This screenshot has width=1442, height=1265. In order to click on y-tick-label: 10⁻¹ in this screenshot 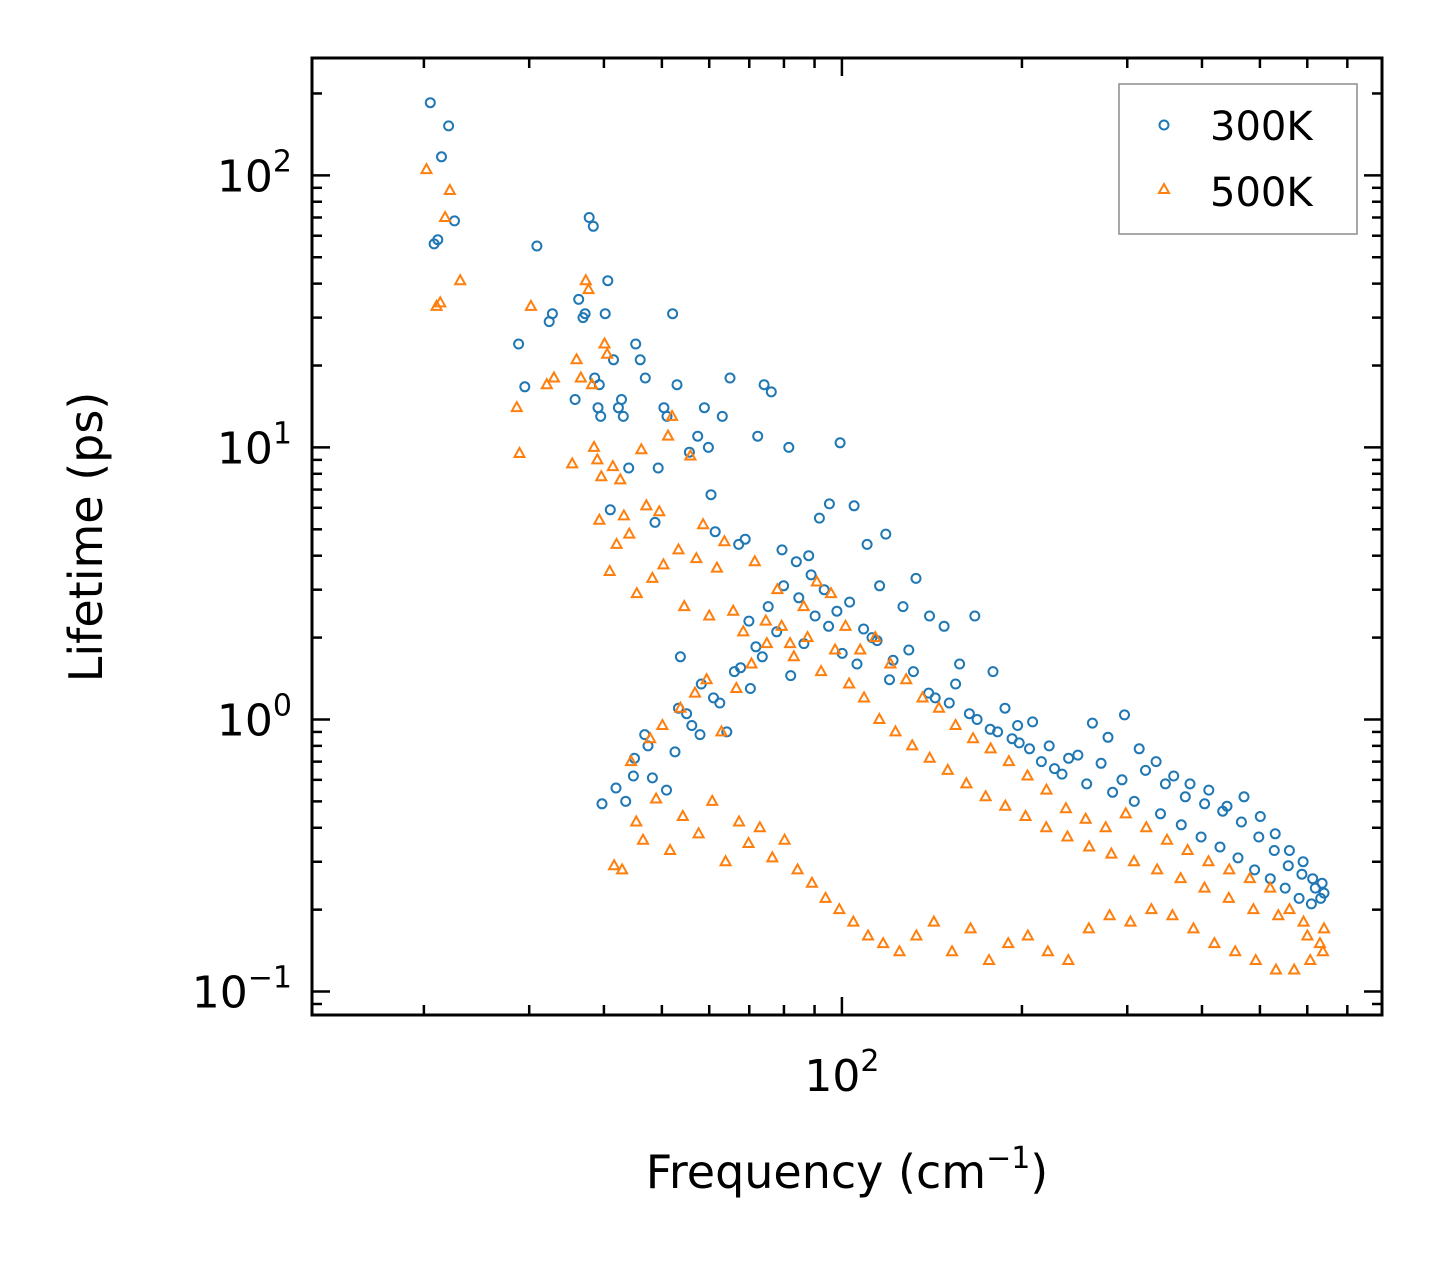, I will do `click(242, 990)`.